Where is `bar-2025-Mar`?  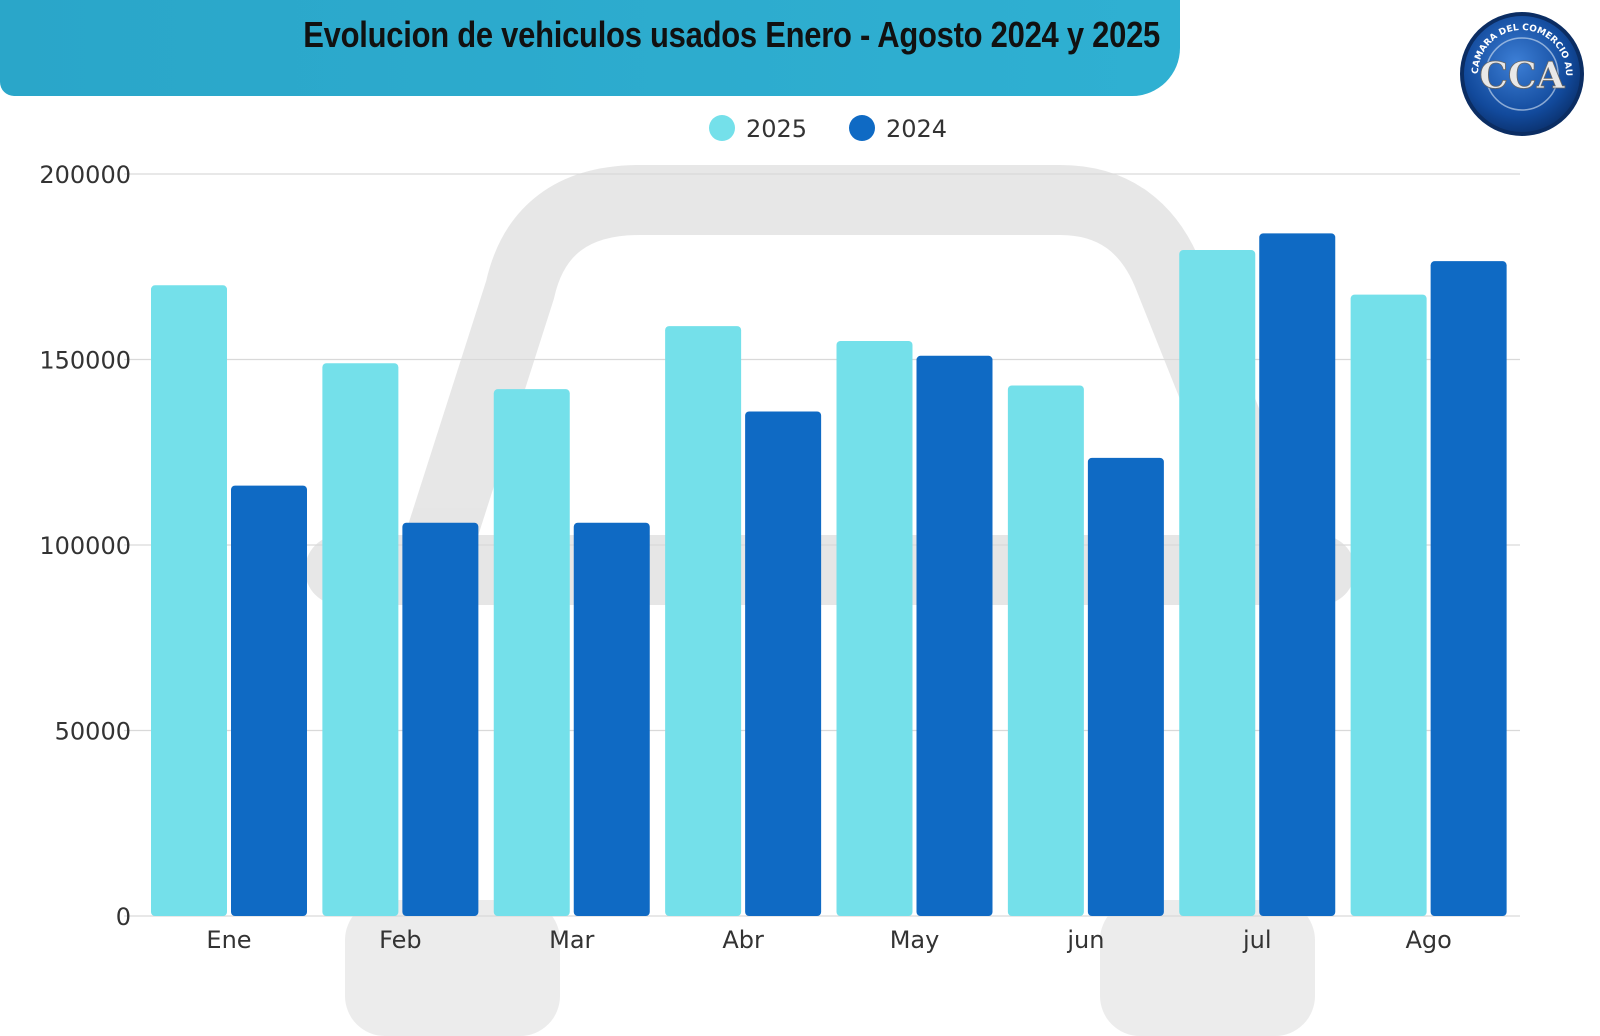 bar-2025-Mar is located at coordinates (531, 652).